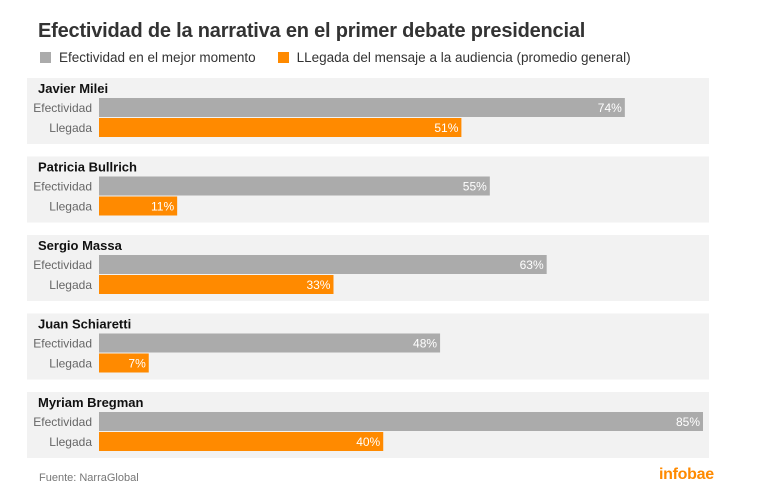 The image size is (765, 500). Describe the element at coordinates (80, 245) in the screenshot. I see `candidate-label: Sergio Massa` at that location.